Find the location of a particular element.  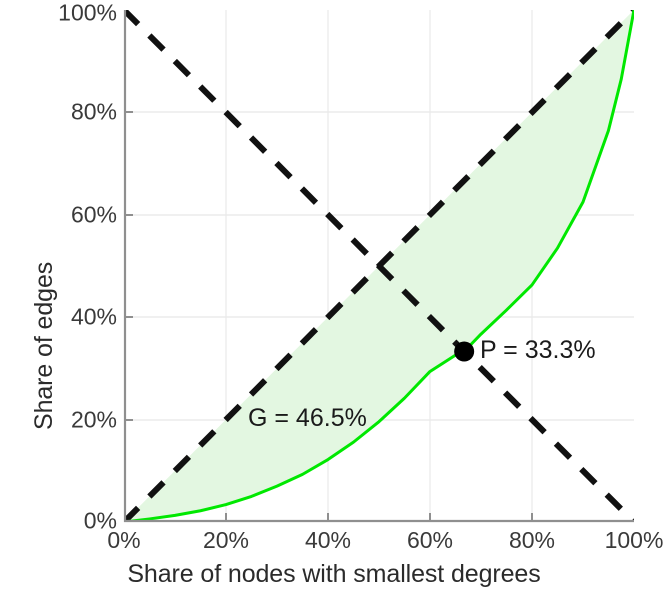

y-tick-label-2: 40% is located at coordinates (93, 316).